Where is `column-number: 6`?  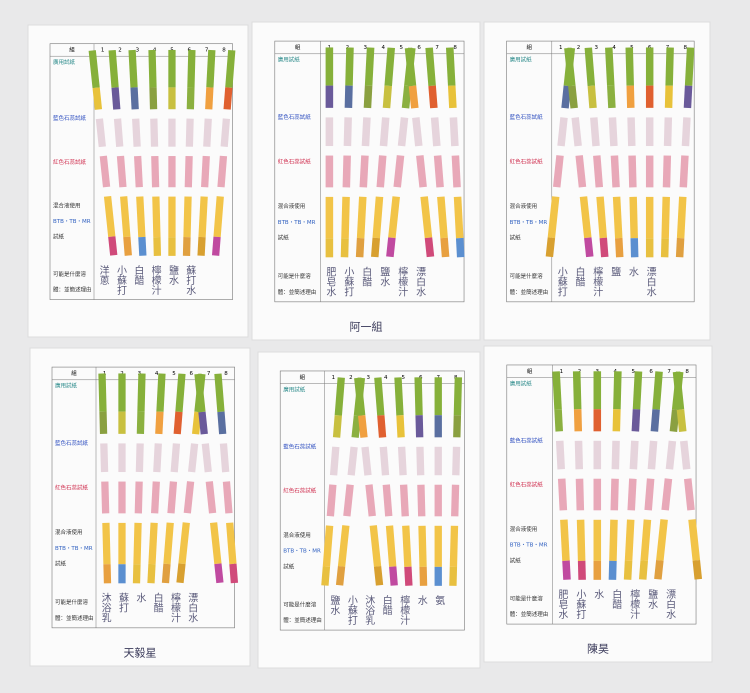 column-number: 6 is located at coordinates (651, 372).